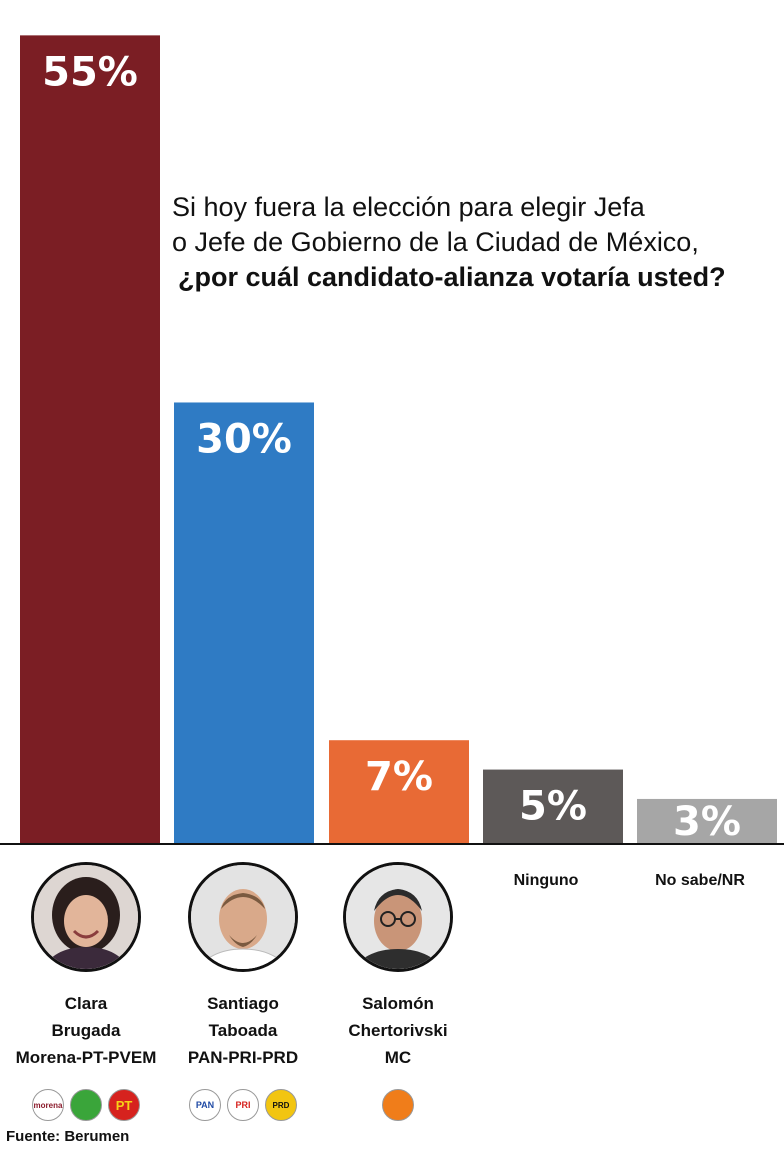 The height and width of the screenshot is (1152, 784). What do you see at coordinates (546, 880) in the screenshot?
I see `category-label-ninguno: Ninguno` at bounding box center [546, 880].